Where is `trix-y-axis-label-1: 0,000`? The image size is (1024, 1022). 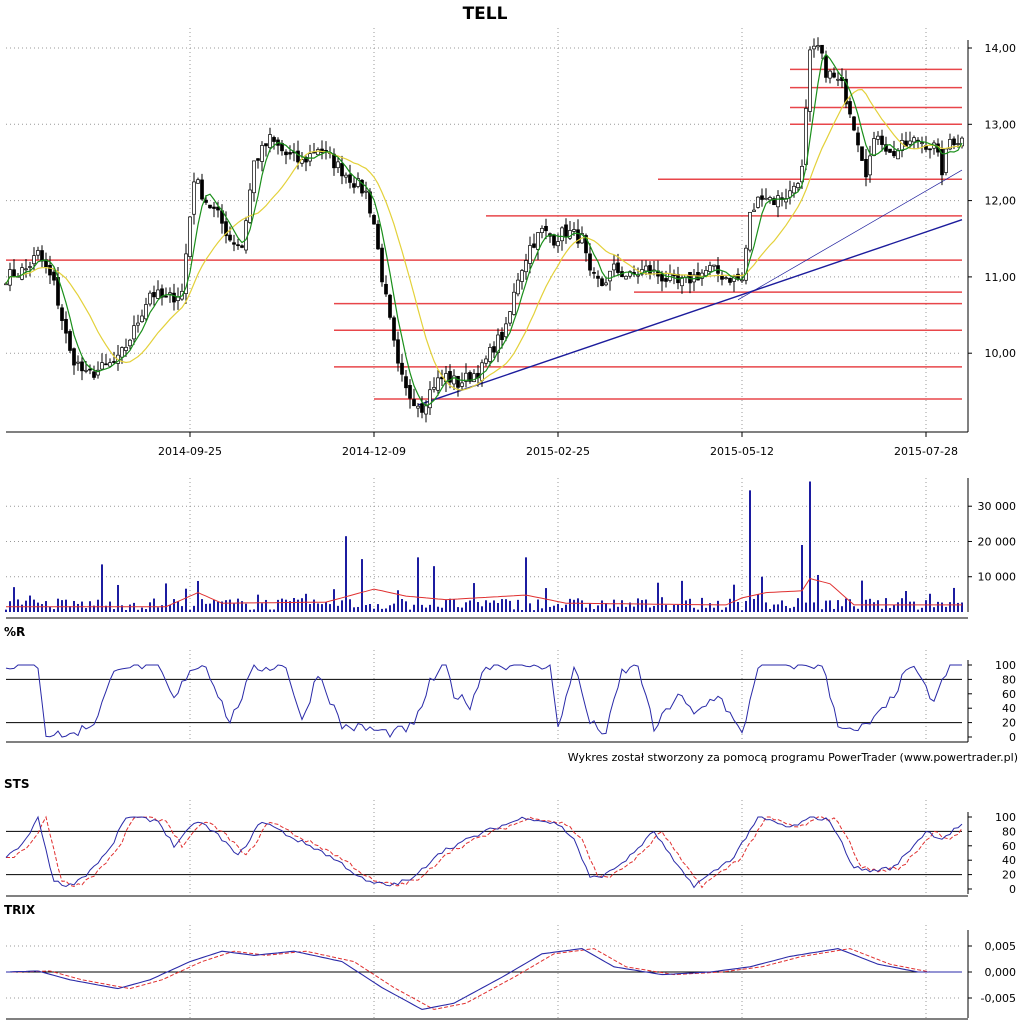
trix-y-axis-label-1: 0,000 is located at coordinates (1001, 972).